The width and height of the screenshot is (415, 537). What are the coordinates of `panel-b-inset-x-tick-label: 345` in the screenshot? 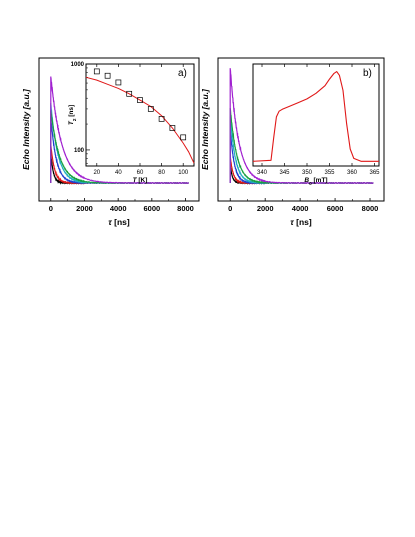 It's located at (284, 173).